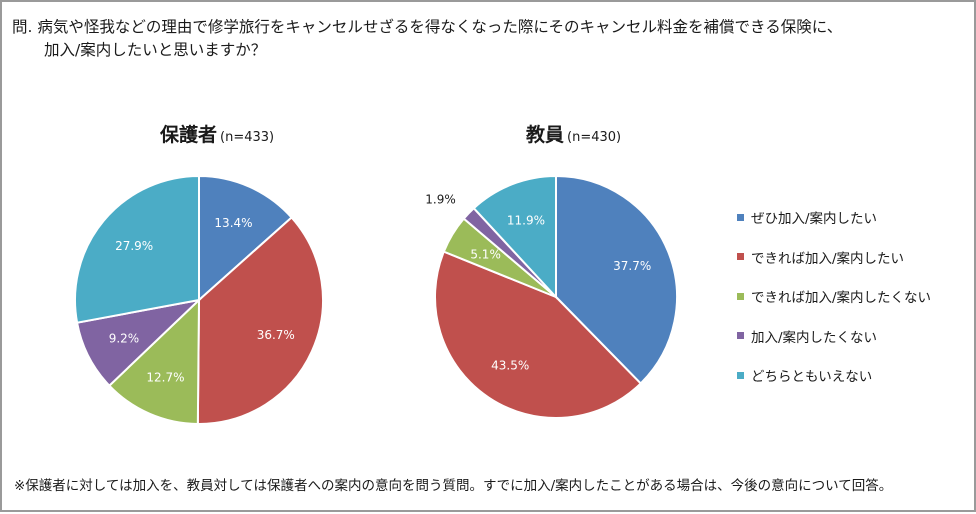 This screenshot has height=514, width=976. What do you see at coordinates (594, 137) in the screenshot?
I see `chart-subtitle-teachers: (n=430)` at bounding box center [594, 137].